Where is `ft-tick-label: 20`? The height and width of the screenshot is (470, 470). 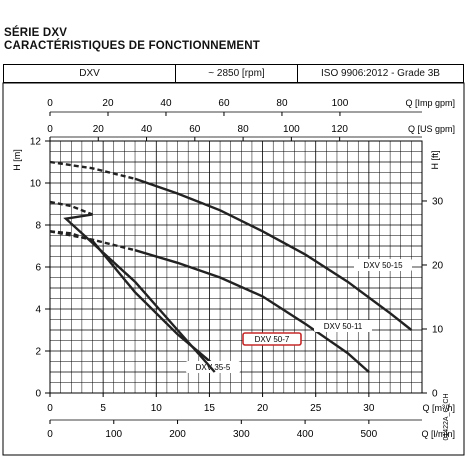
ft-tick-label: 20 is located at coordinates (438, 265).